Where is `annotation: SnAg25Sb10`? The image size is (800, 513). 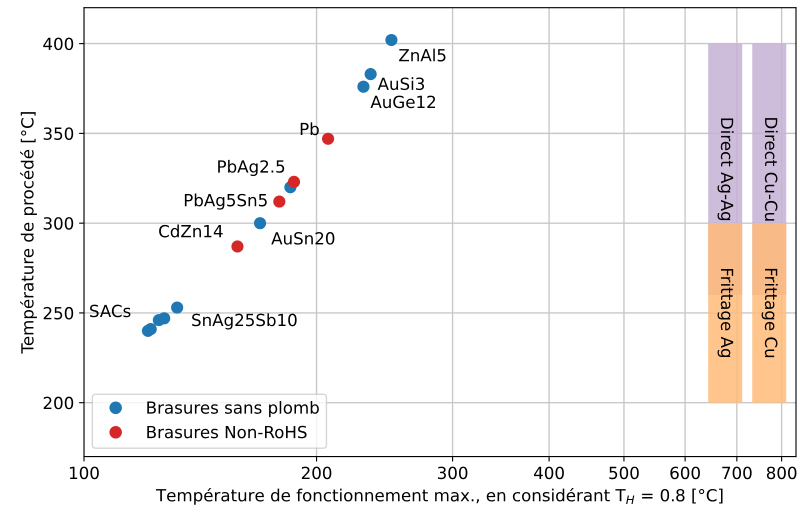 annotation: SnAg25Sb10 is located at coordinates (244, 321).